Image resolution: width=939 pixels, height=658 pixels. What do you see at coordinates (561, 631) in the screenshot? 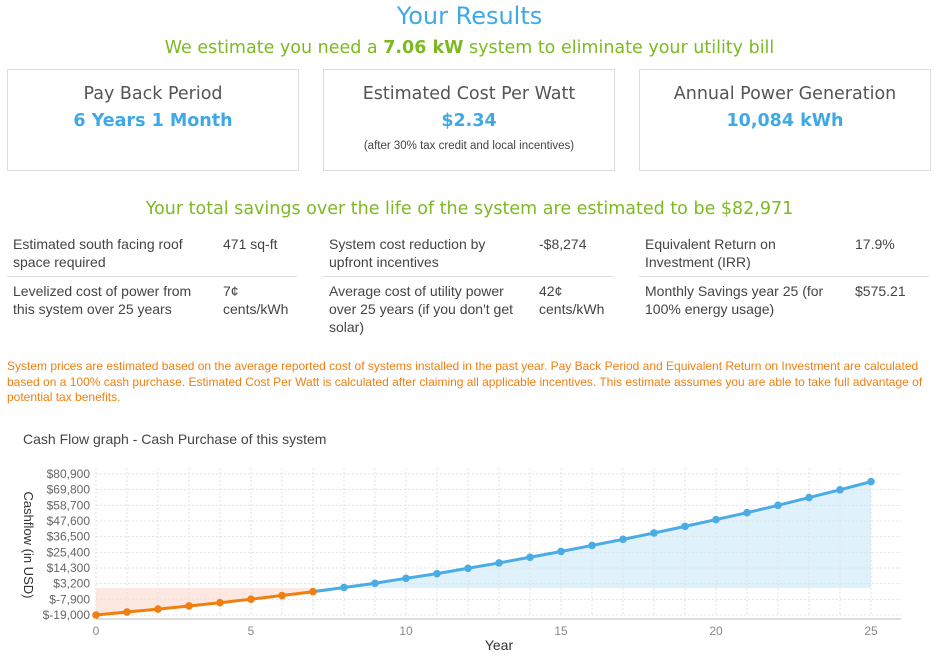
I see `x-tick-label: 15` at bounding box center [561, 631].